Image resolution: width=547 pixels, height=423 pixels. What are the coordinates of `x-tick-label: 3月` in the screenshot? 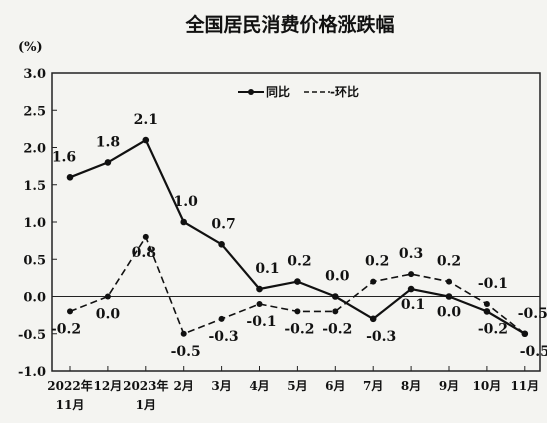 It's located at (221, 386).